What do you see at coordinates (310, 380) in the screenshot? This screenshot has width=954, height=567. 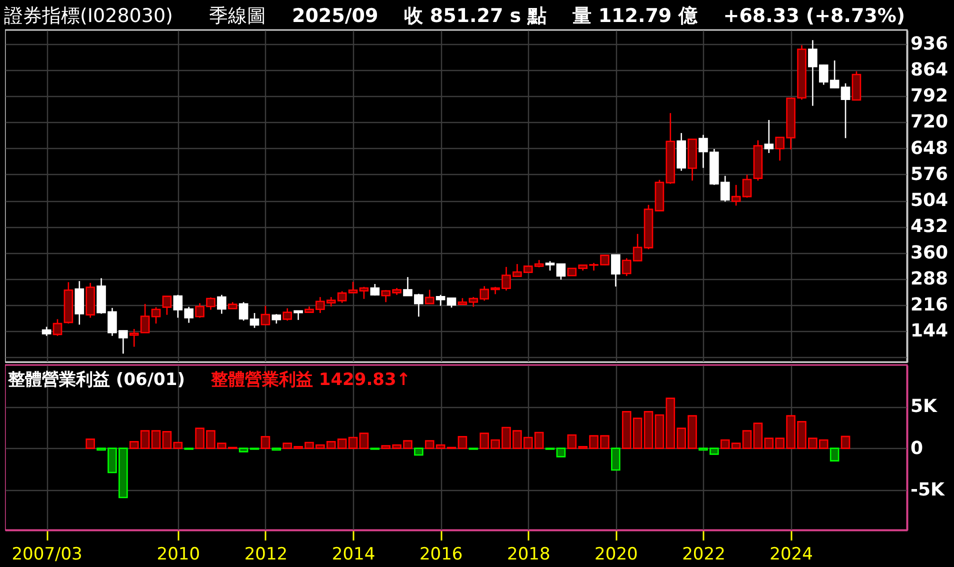 I see `annotation: 整體營業利益 1429.83↑` at bounding box center [310, 380].